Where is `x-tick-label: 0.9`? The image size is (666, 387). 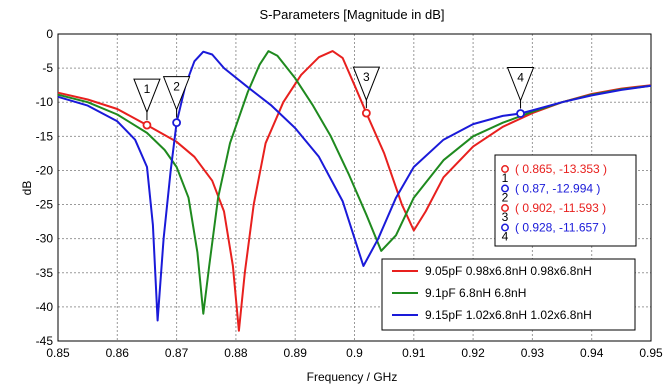
x-tick-label: 0.9 is located at coordinates (354, 353).